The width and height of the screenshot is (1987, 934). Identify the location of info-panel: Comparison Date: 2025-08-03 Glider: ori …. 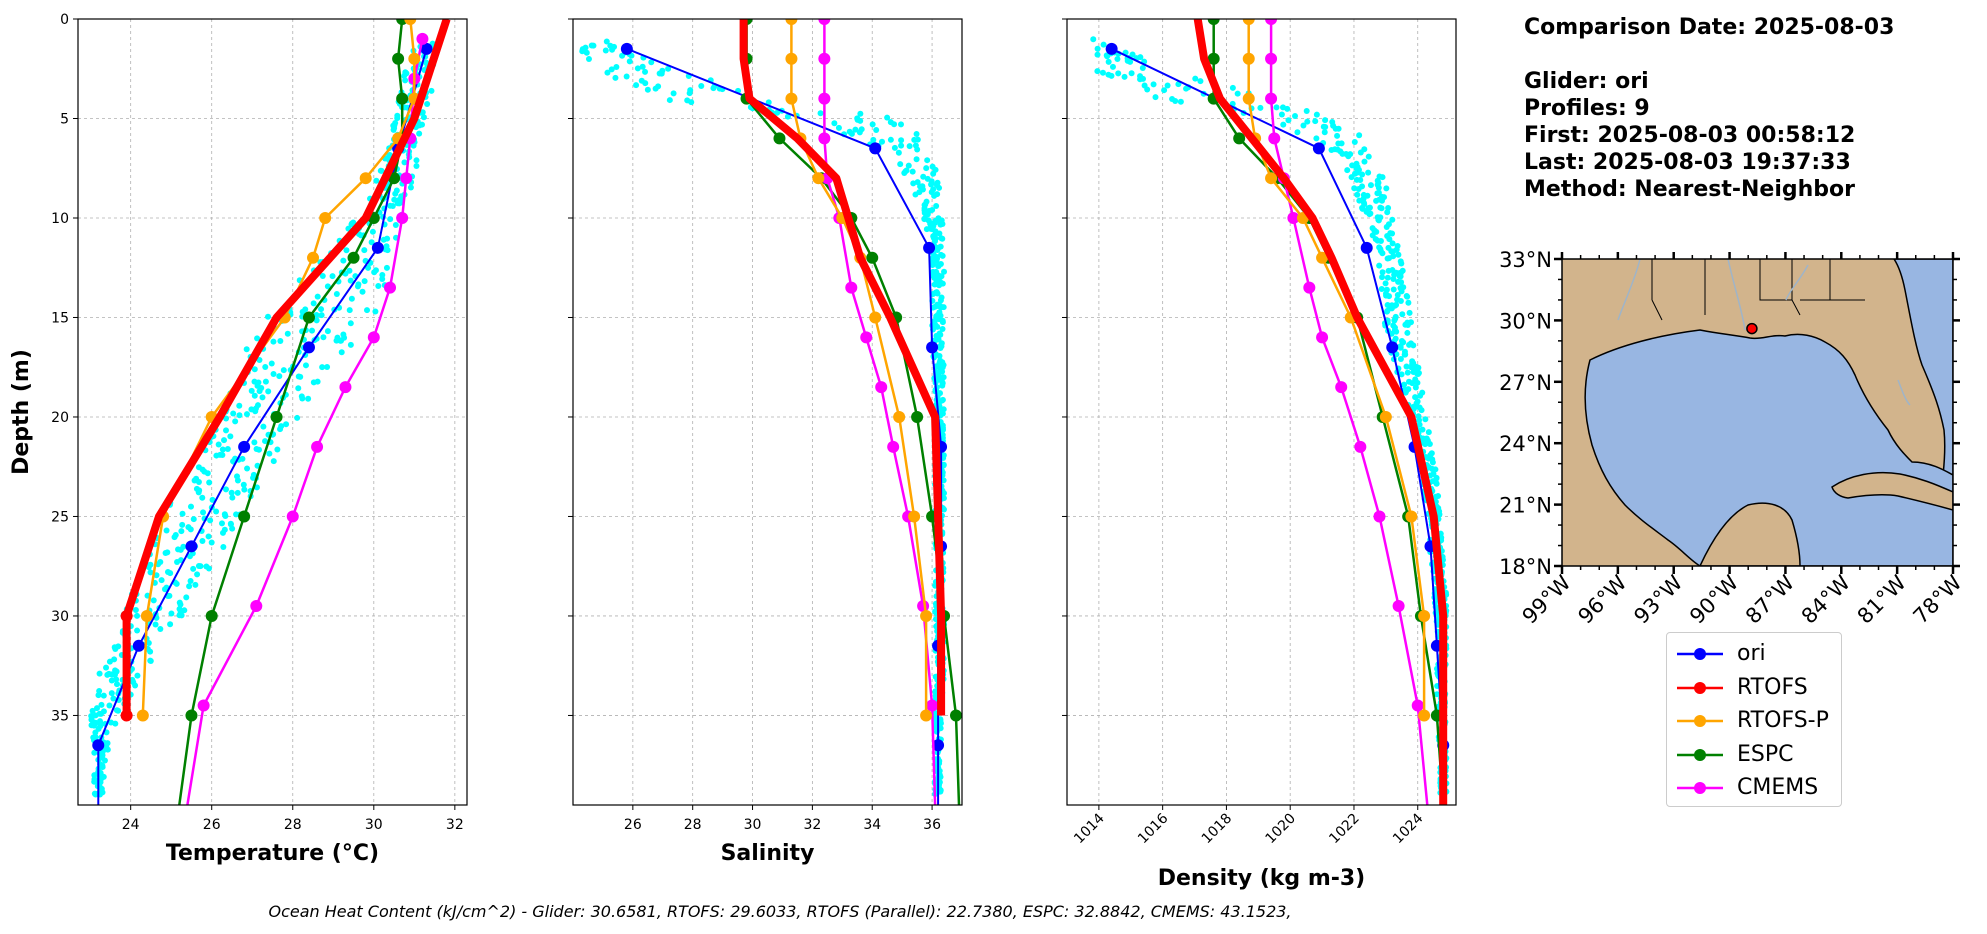
(1709, 108).